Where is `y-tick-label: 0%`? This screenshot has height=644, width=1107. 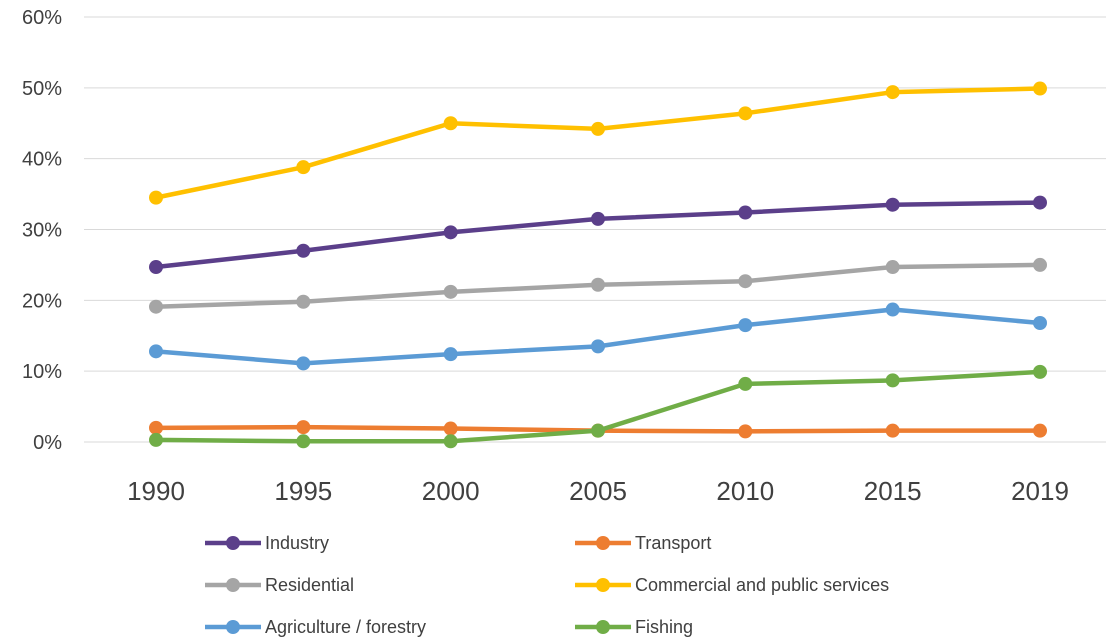 y-tick-label: 0% is located at coordinates (47, 443).